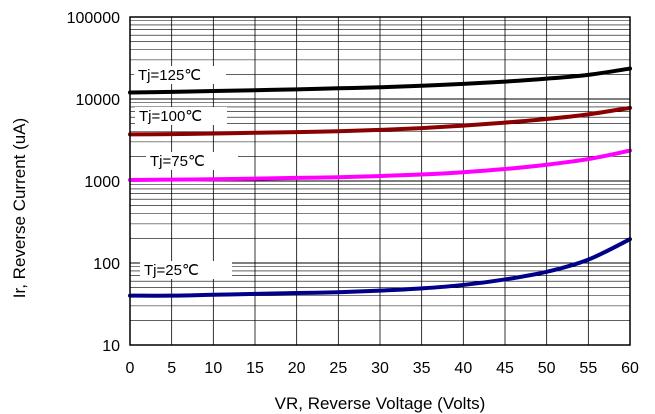  I want to click on series-label: Tj=75℃, so click(177, 161).